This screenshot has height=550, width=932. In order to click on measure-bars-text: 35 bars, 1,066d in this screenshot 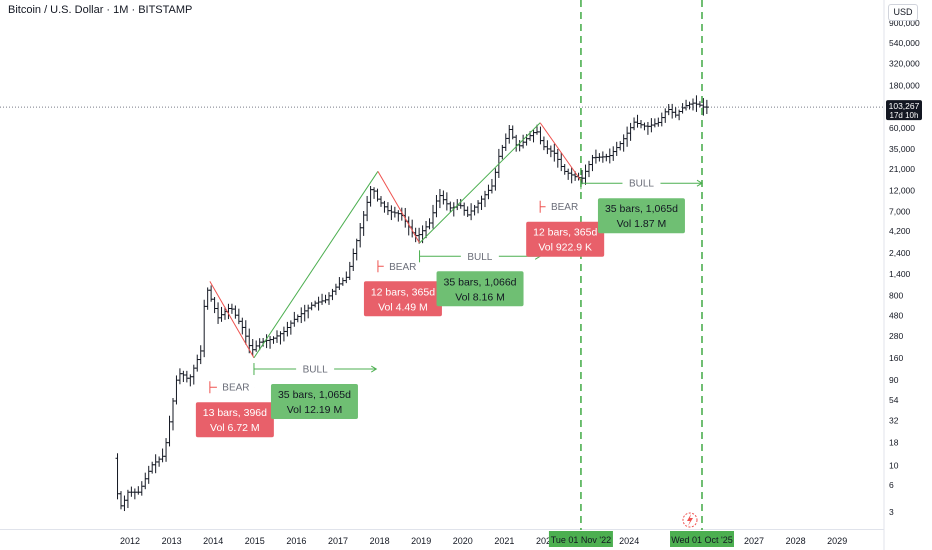, I will do `click(480, 282)`.